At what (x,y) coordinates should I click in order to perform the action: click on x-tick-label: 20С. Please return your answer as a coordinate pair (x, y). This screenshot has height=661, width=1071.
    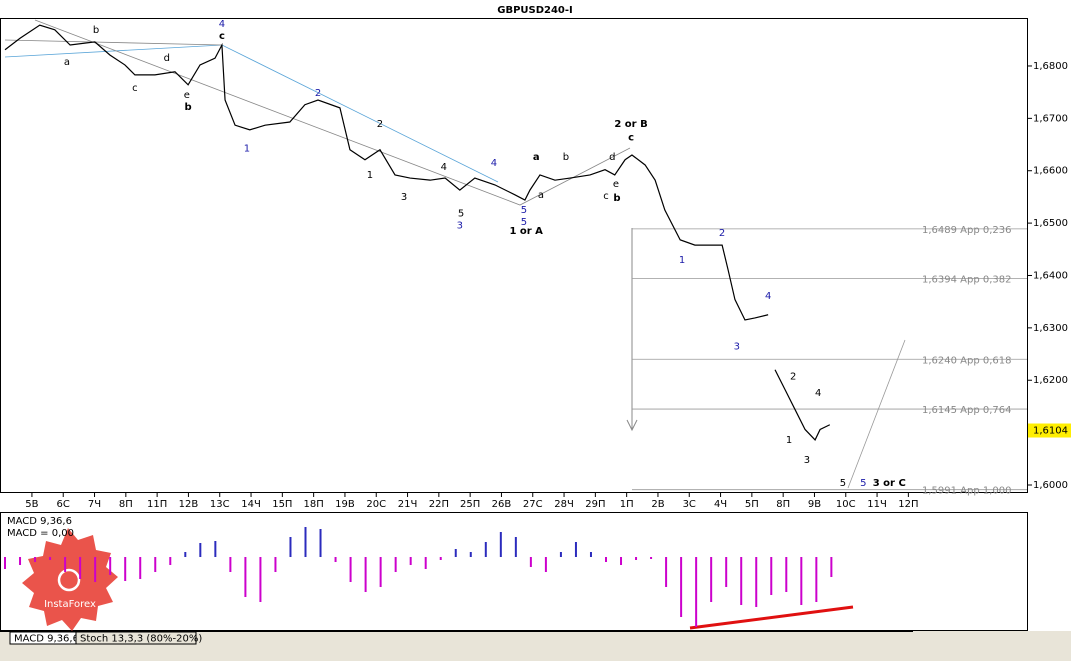
    Looking at the image, I should click on (376, 504).